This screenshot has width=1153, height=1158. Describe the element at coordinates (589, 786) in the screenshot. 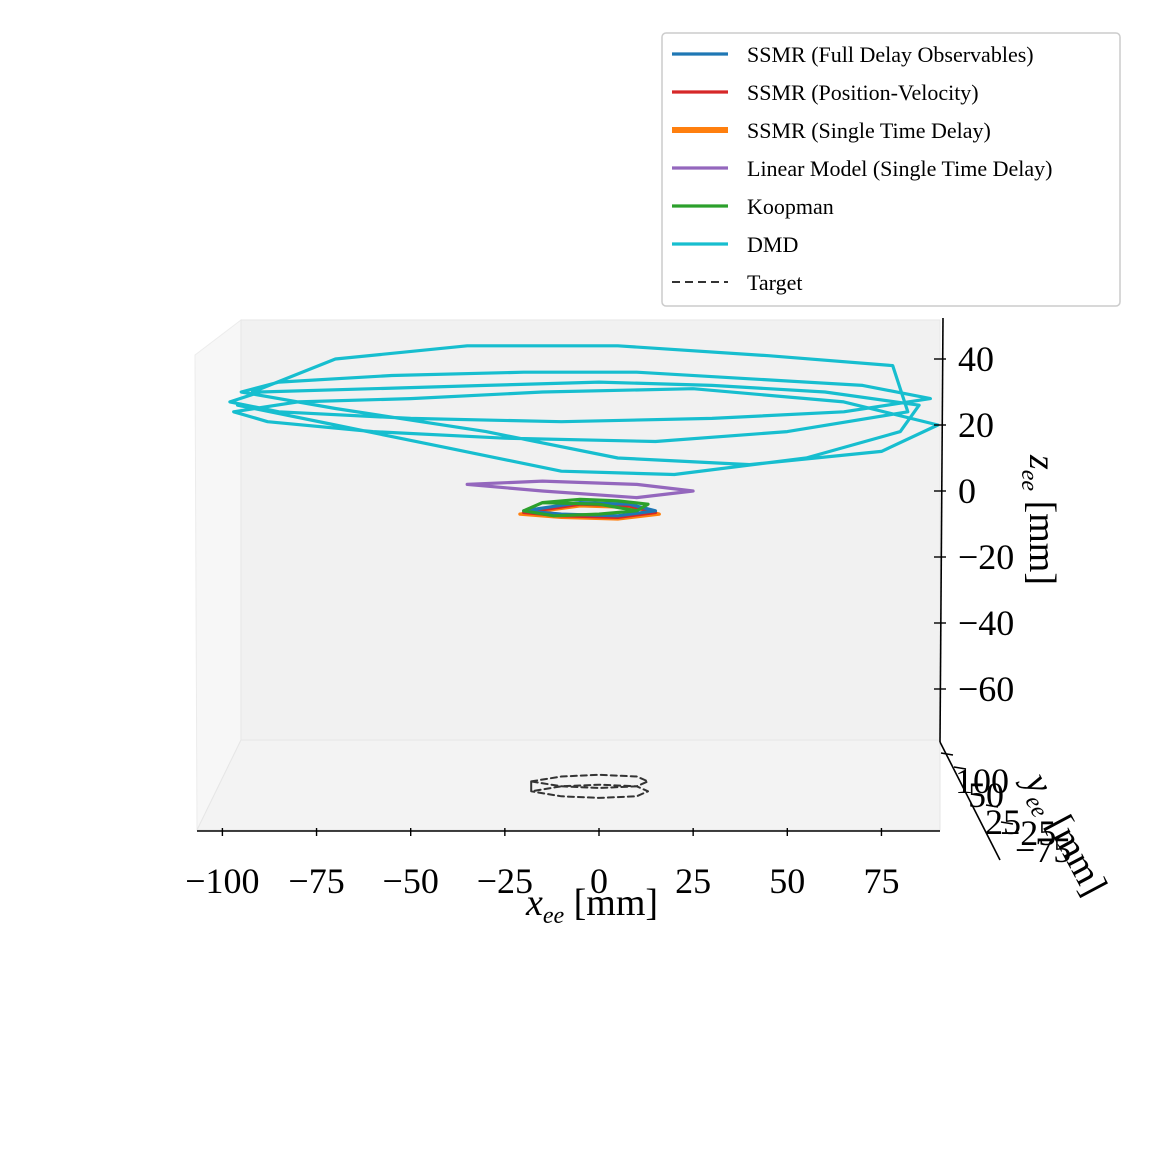

I see `series-line-target` at that location.